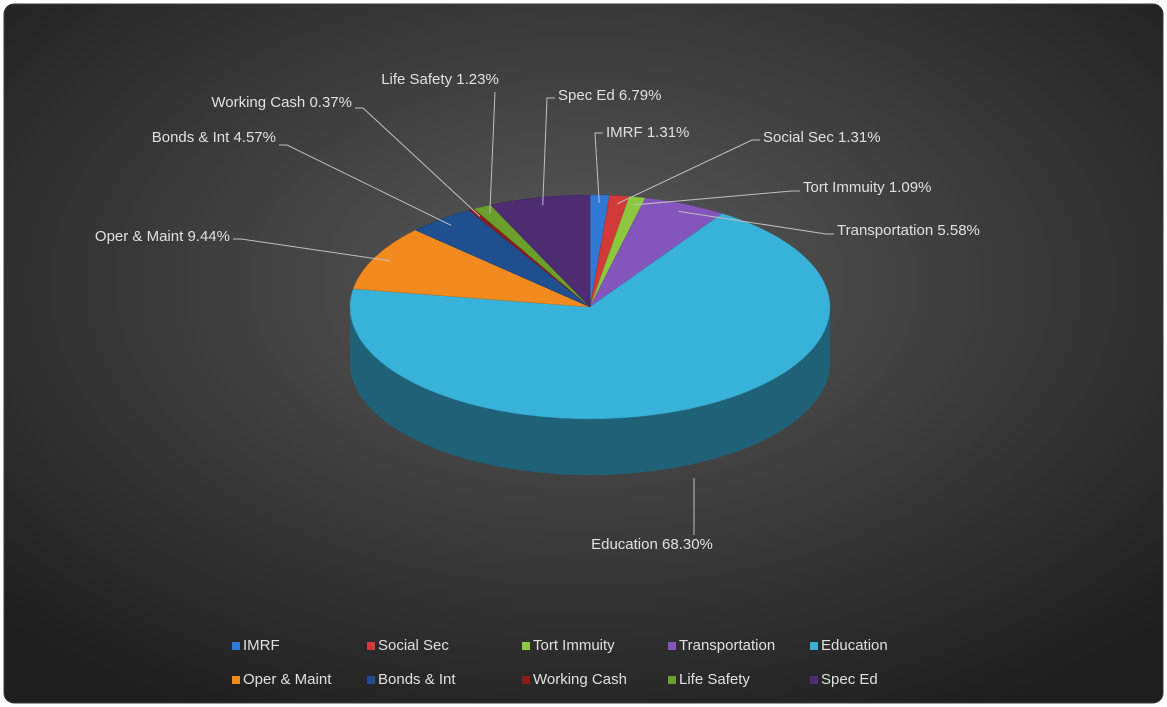 The image size is (1167, 707). Describe the element at coordinates (261, 645) in the screenshot. I see `legend-label: IMRF` at that location.